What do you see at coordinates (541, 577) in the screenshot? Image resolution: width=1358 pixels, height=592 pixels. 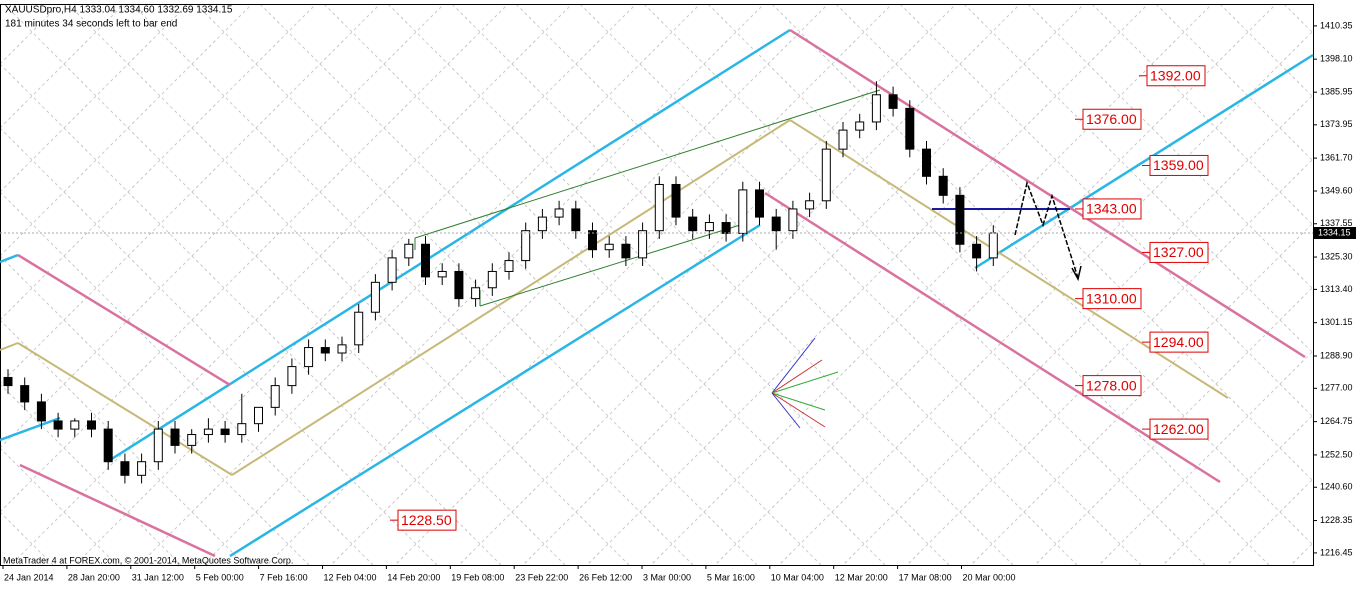 I see `x-tick-label: 23 Feb 22:00` at bounding box center [541, 577].